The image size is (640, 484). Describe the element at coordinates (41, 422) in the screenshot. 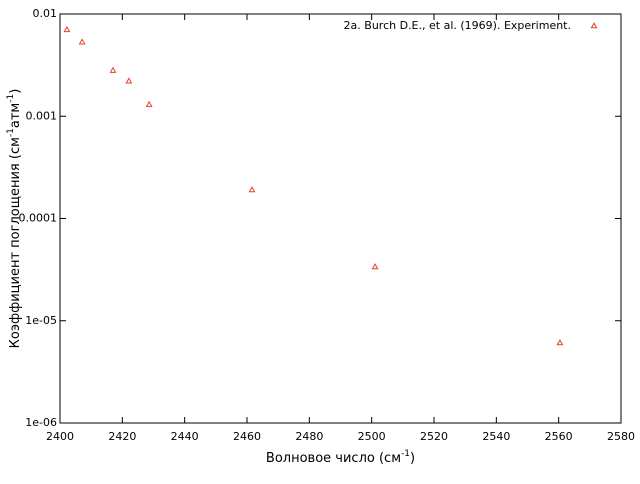

I see `y-tick-label: 1e-06` at that location.